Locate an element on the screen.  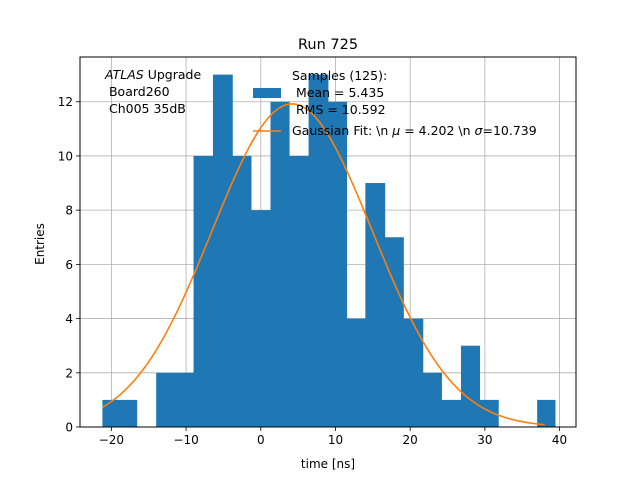
legend-samples-mean: Mean = 5.435 is located at coordinates (338, 92).